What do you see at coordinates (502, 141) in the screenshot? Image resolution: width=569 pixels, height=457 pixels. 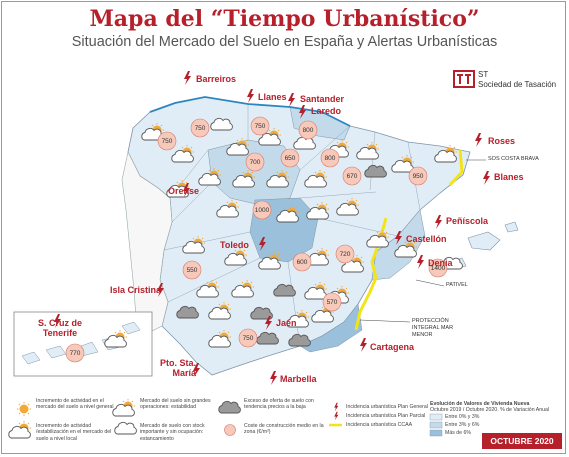 I see `label-roses: Roses` at bounding box center [502, 141].